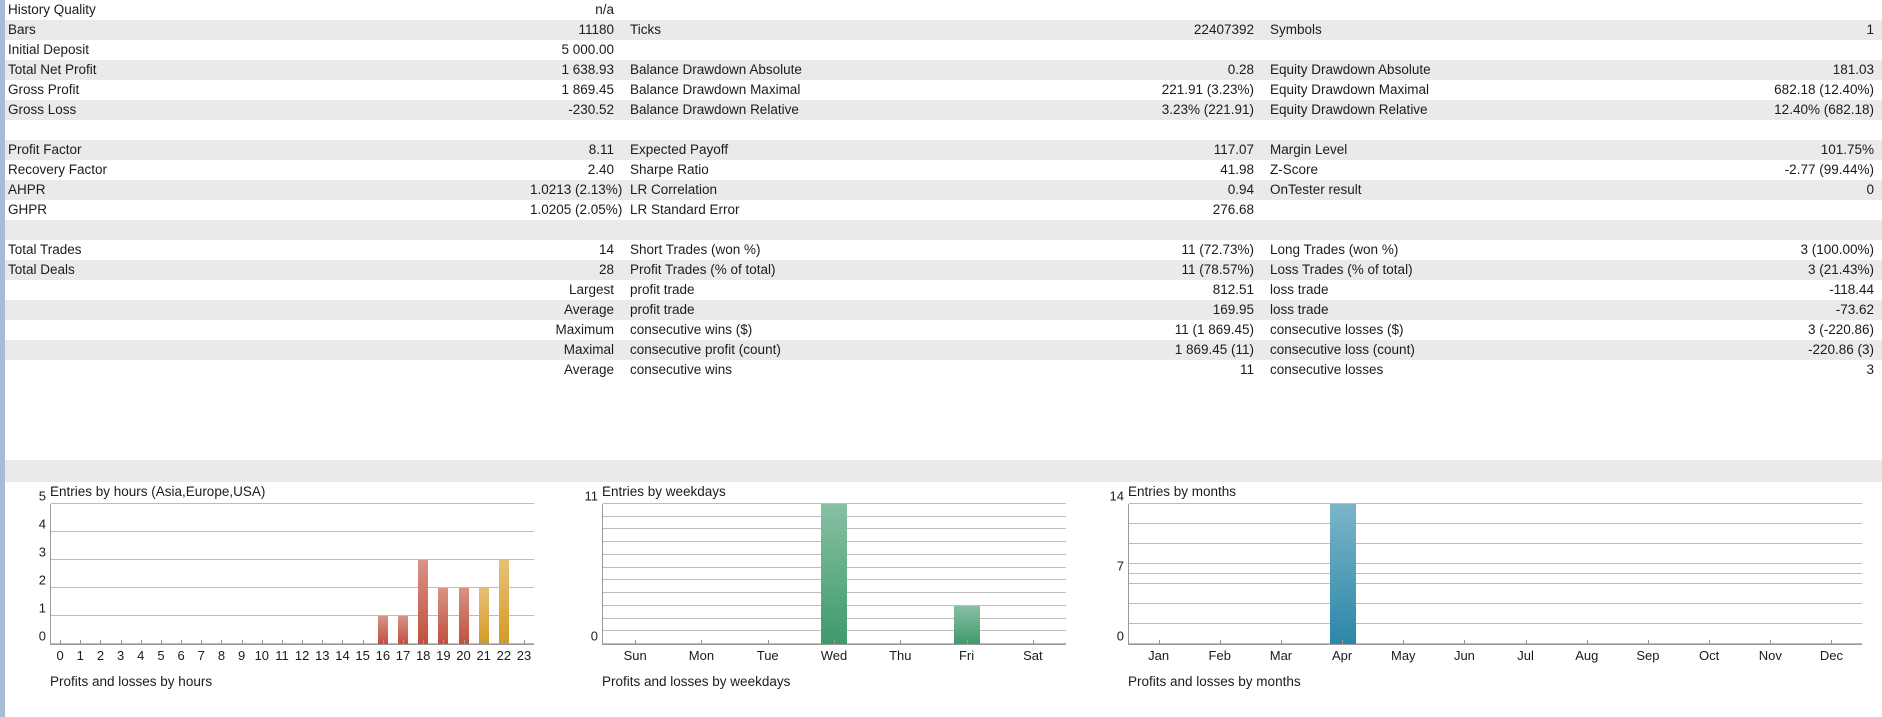 This screenshot has width=1882, height=717. I want to click on stat-value: 11 (78.57%), so click(1217, 269).